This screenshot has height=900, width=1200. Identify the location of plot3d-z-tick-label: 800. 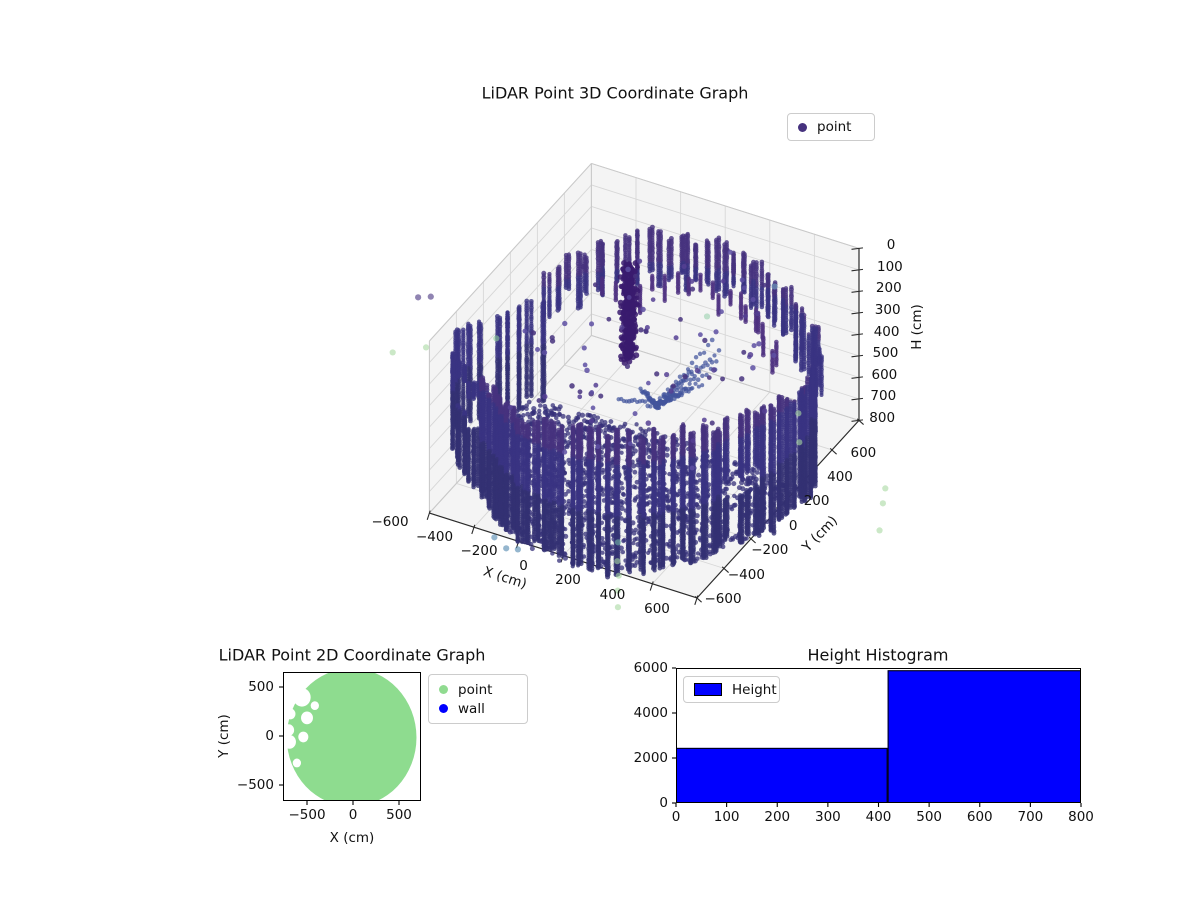
(882, 418).